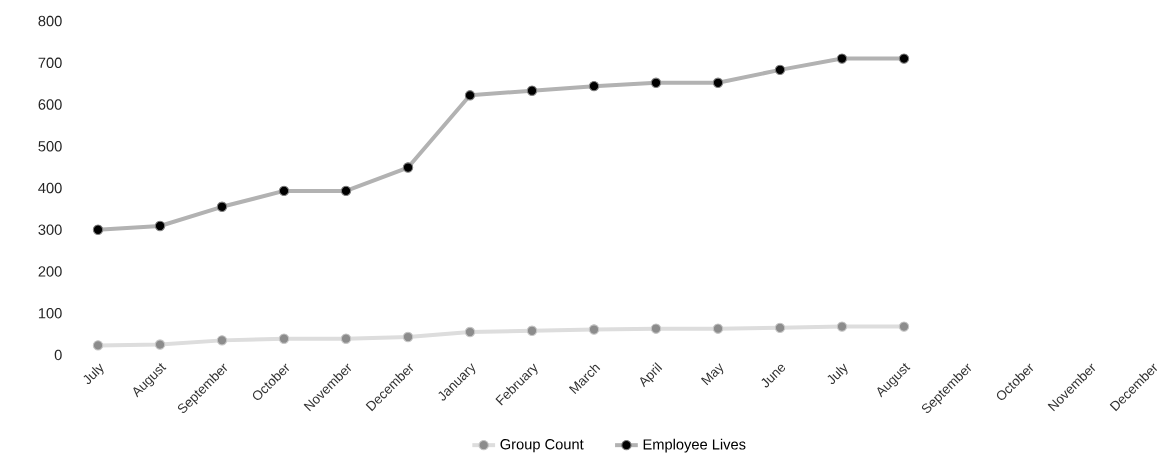 This screenshot has height=464, width=1157. I want to click on x-tick-label: May, so click(712, 374).